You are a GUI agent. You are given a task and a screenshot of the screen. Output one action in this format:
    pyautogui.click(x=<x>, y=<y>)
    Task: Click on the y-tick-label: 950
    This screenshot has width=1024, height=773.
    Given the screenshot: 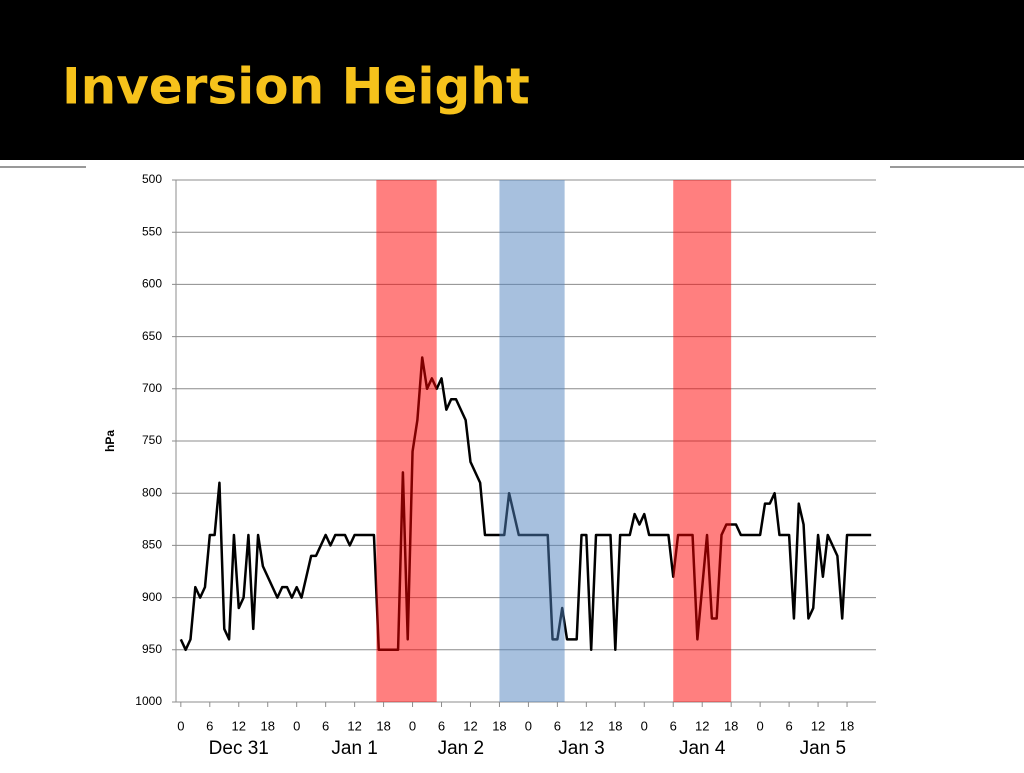 What is the action you would take?
    pyautogui.click(x=152, y=649)
    